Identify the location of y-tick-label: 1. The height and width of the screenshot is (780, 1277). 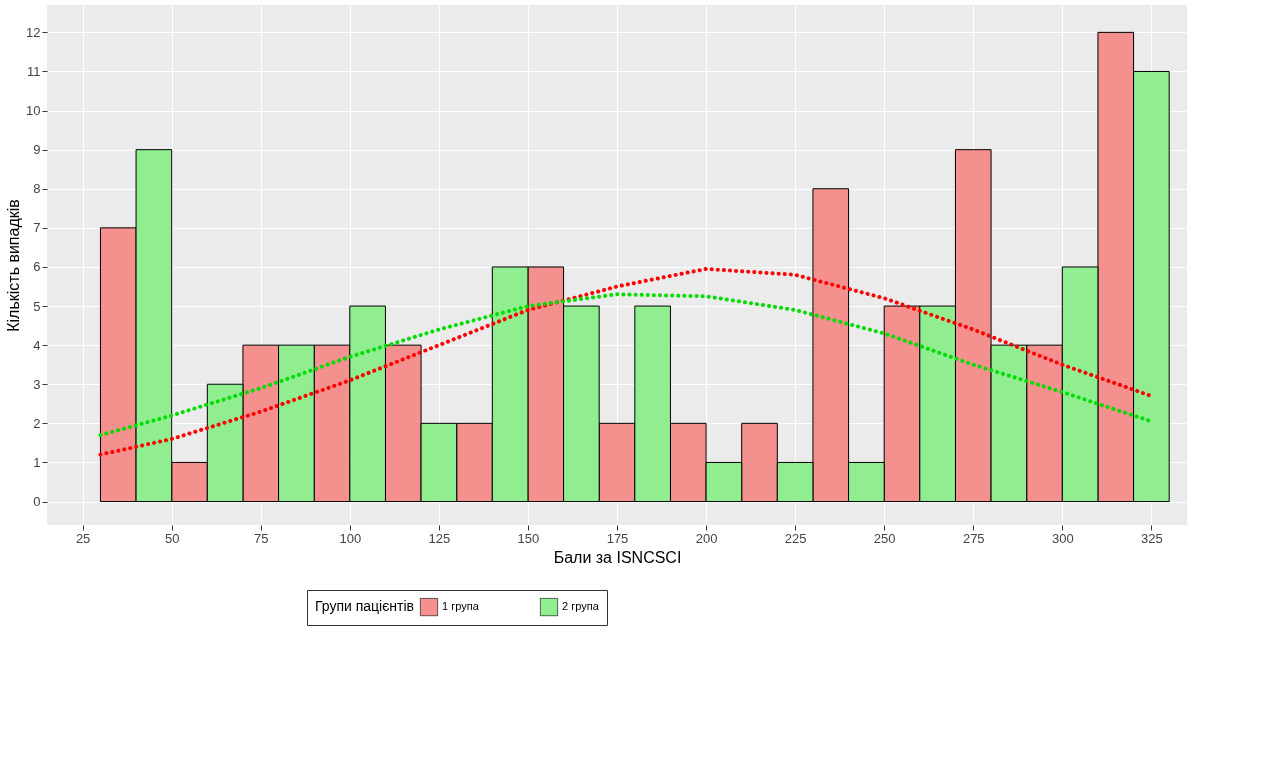
(37, 462).